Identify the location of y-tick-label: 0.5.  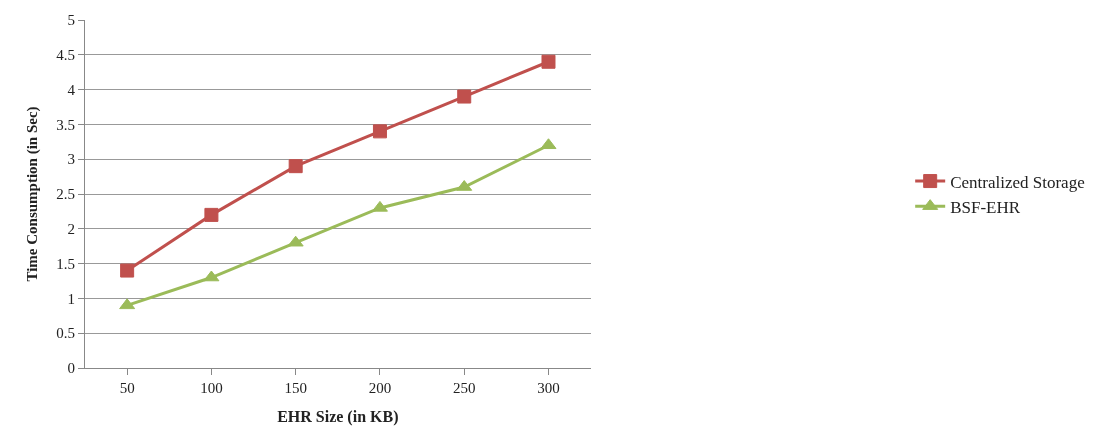
(65, 333).